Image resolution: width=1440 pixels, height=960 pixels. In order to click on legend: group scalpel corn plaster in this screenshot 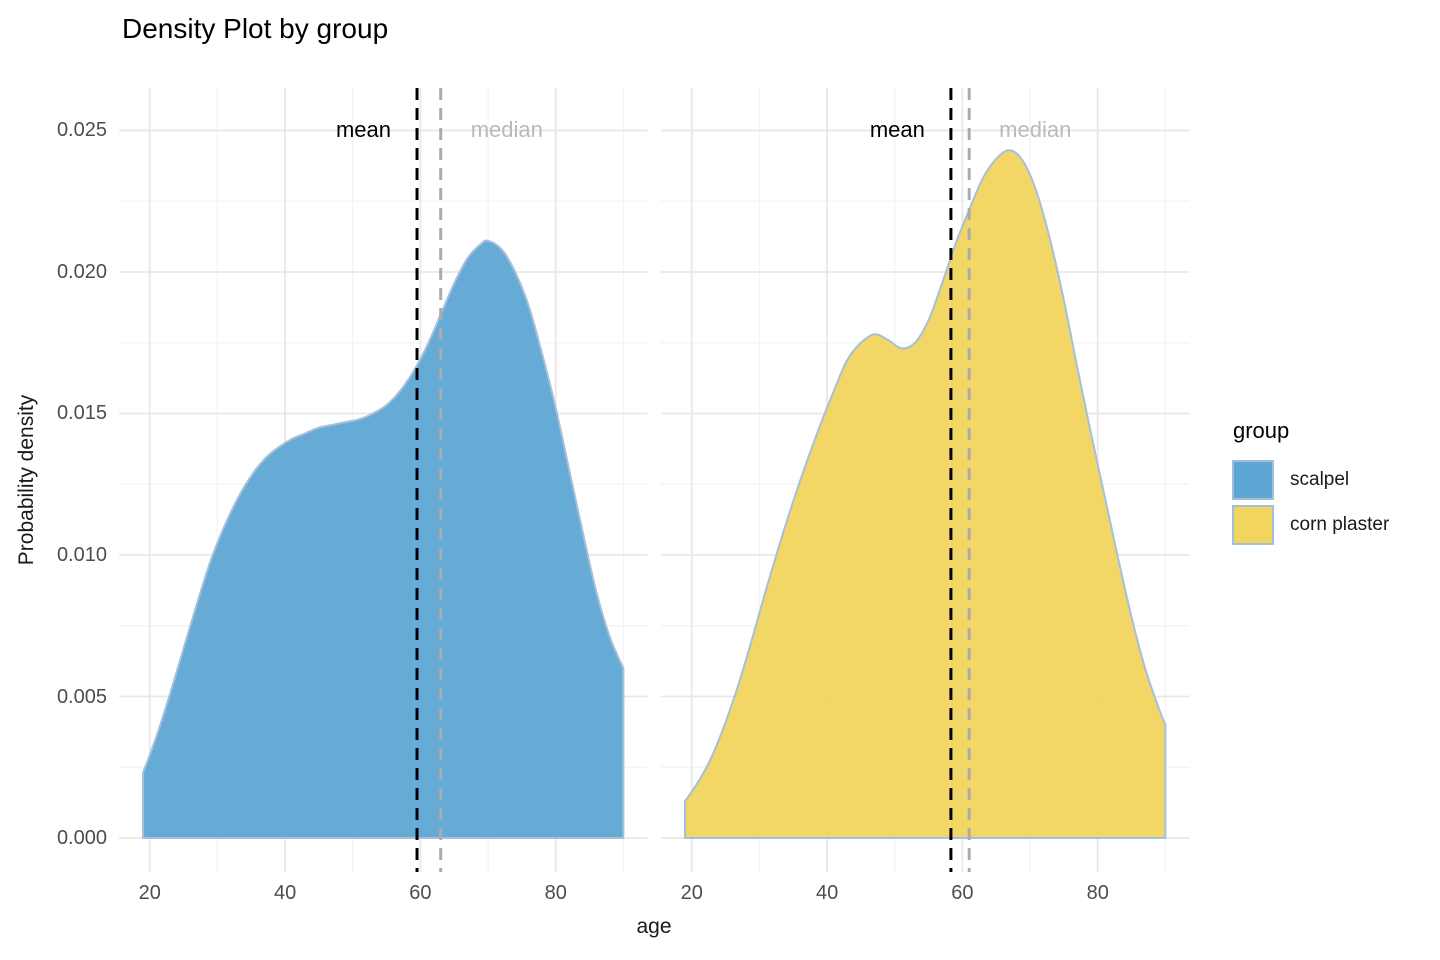, I will do `click(1310, 482)`.